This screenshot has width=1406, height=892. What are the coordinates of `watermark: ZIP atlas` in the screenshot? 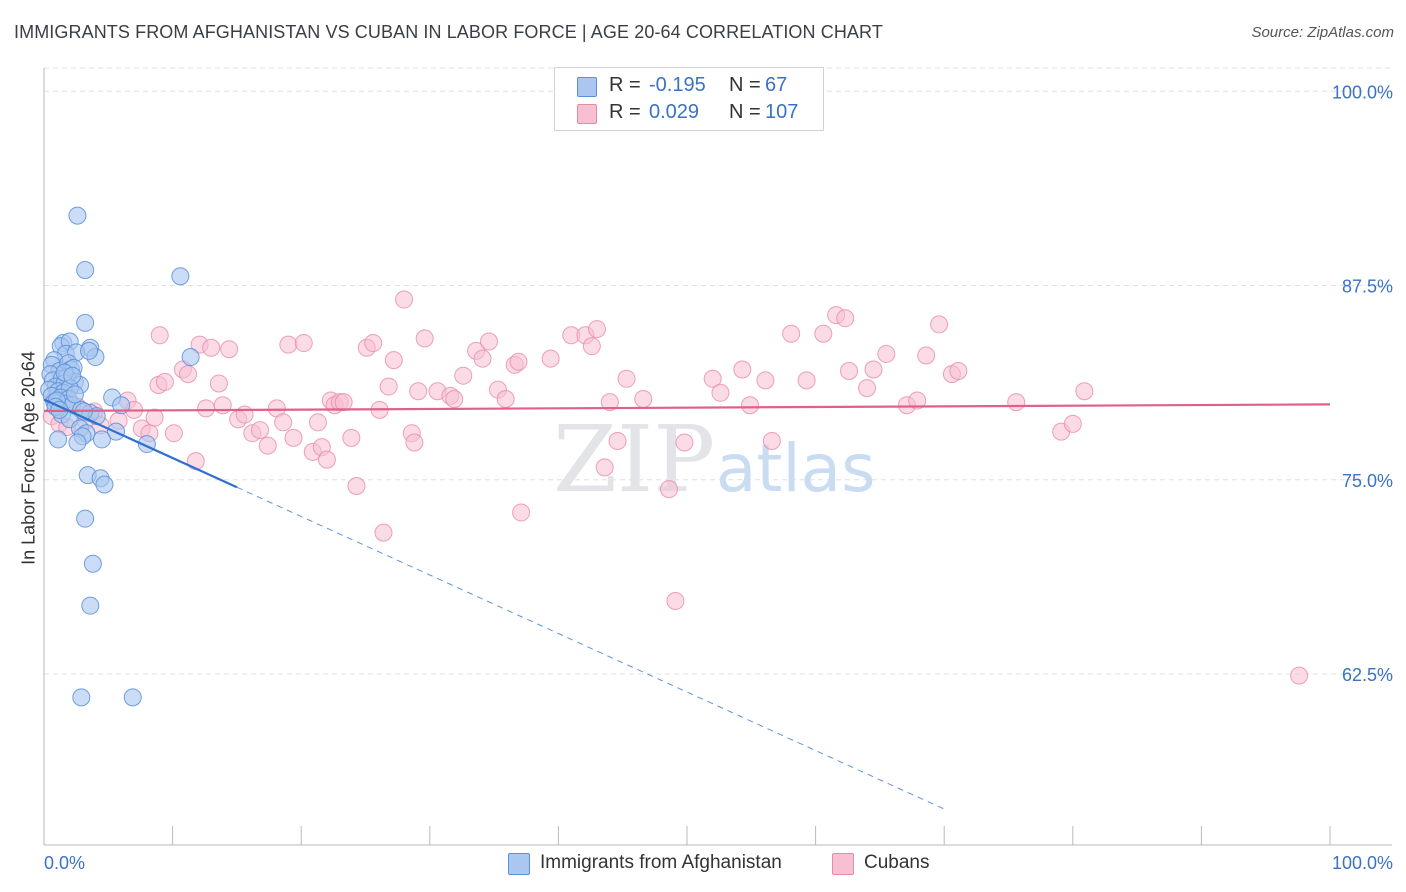 It's located at (714, 459).